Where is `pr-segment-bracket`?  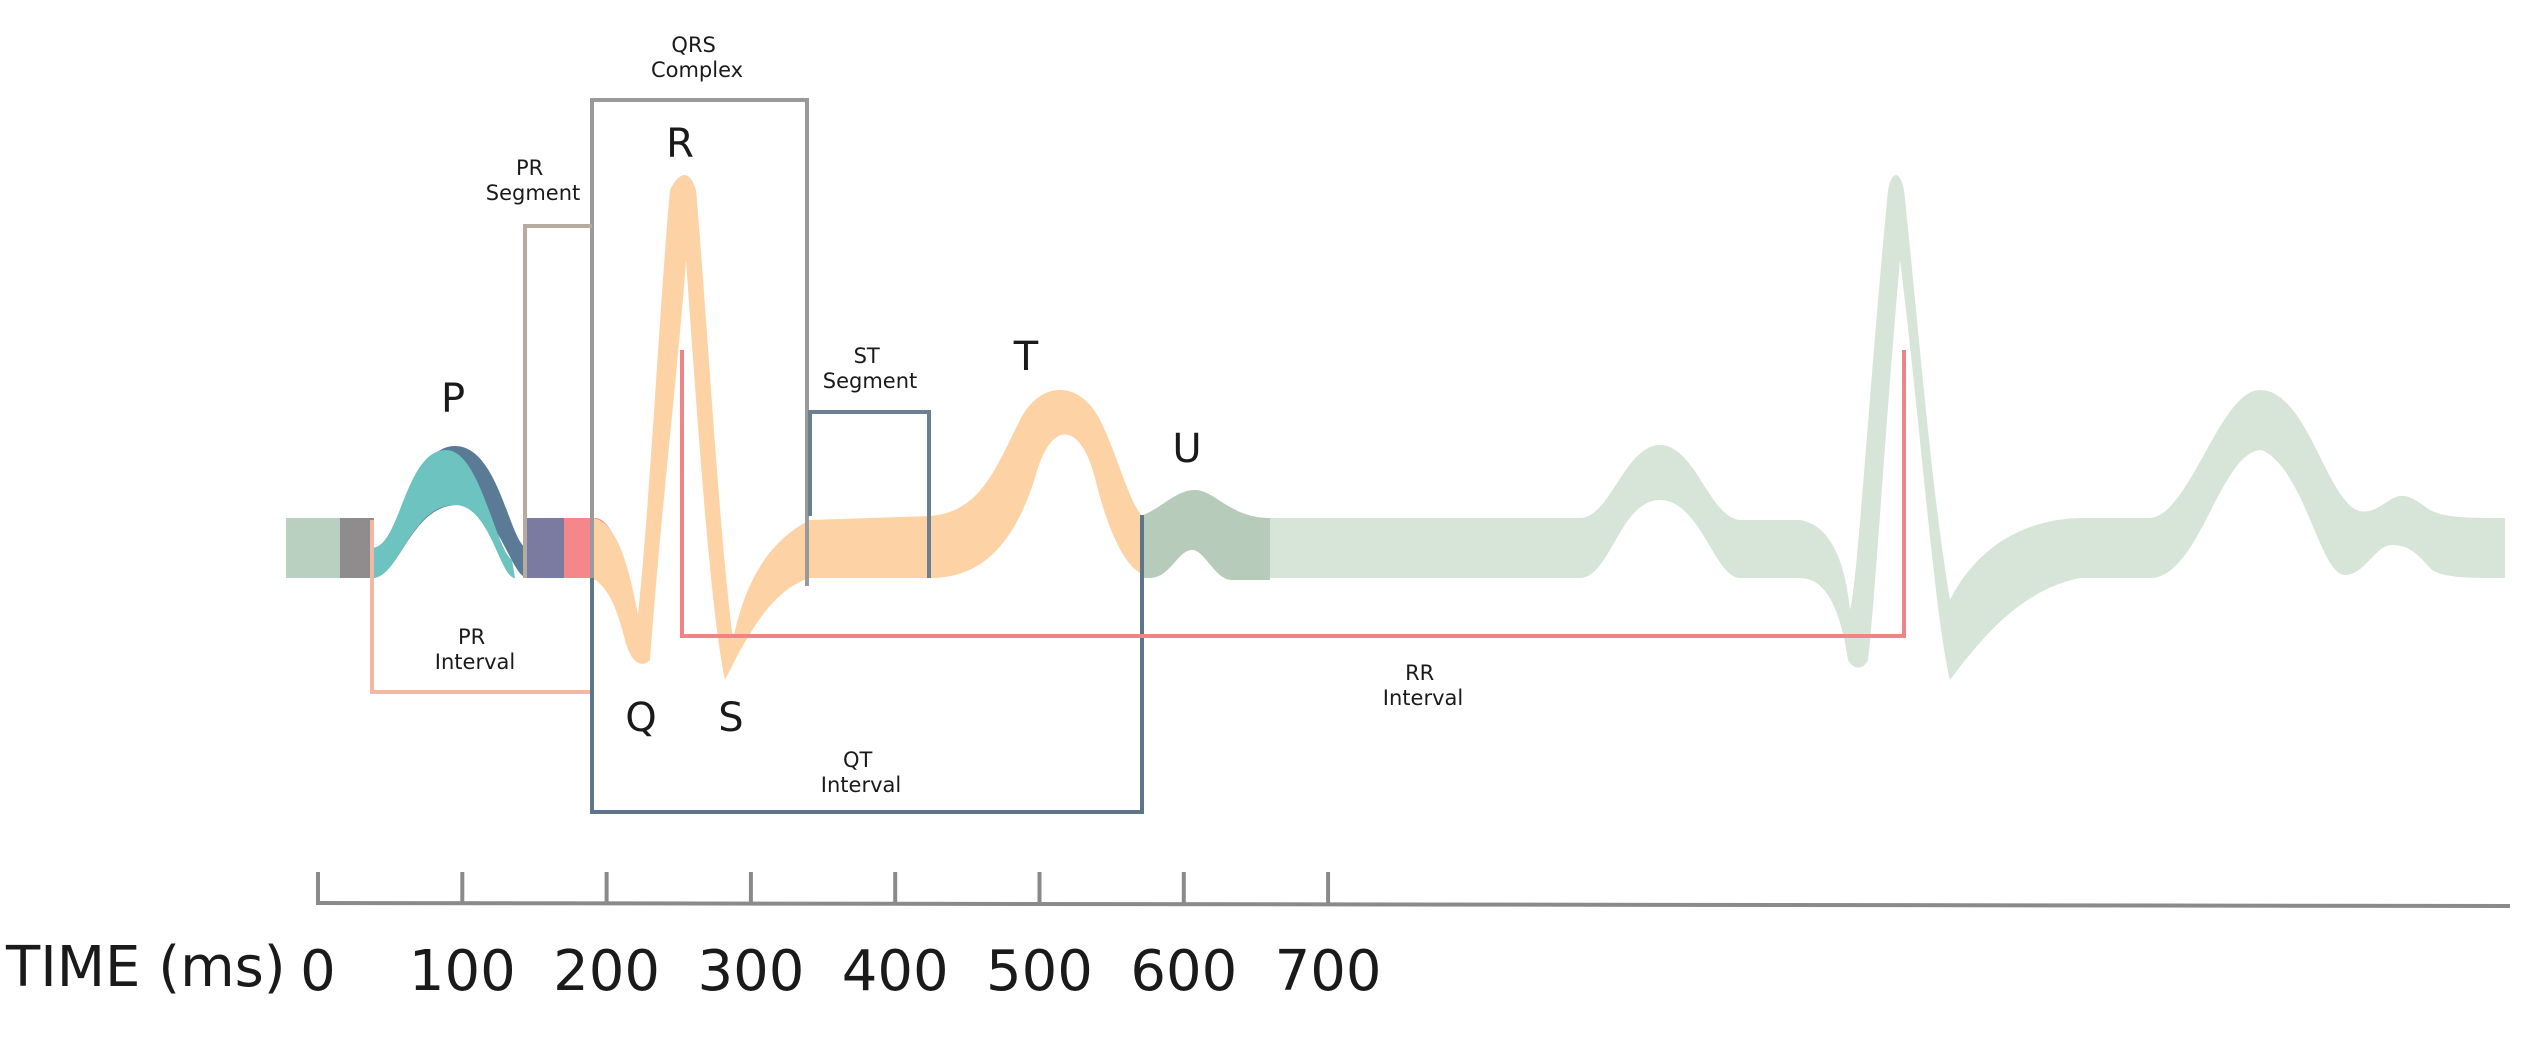 pr-segment-bracket is located at coordinates (557, 401).